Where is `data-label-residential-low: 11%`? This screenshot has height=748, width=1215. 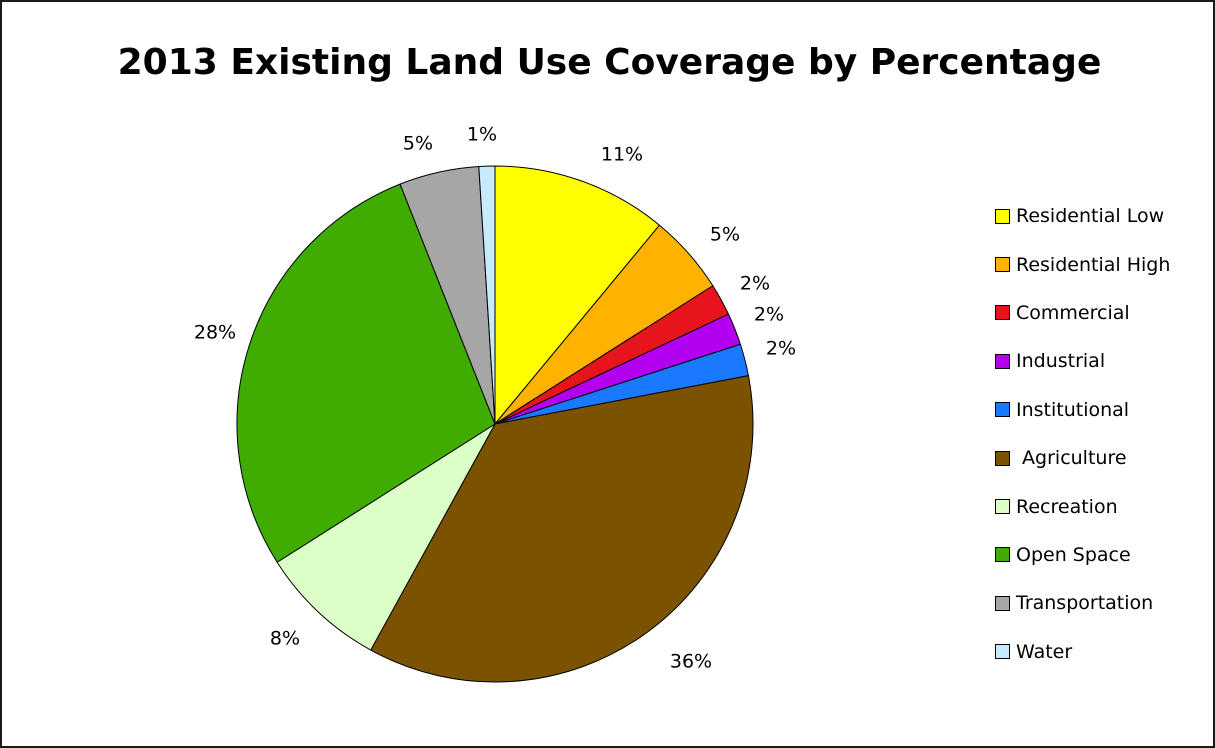 data-label-residential-low: 11% is located at coordinates (622, 155).